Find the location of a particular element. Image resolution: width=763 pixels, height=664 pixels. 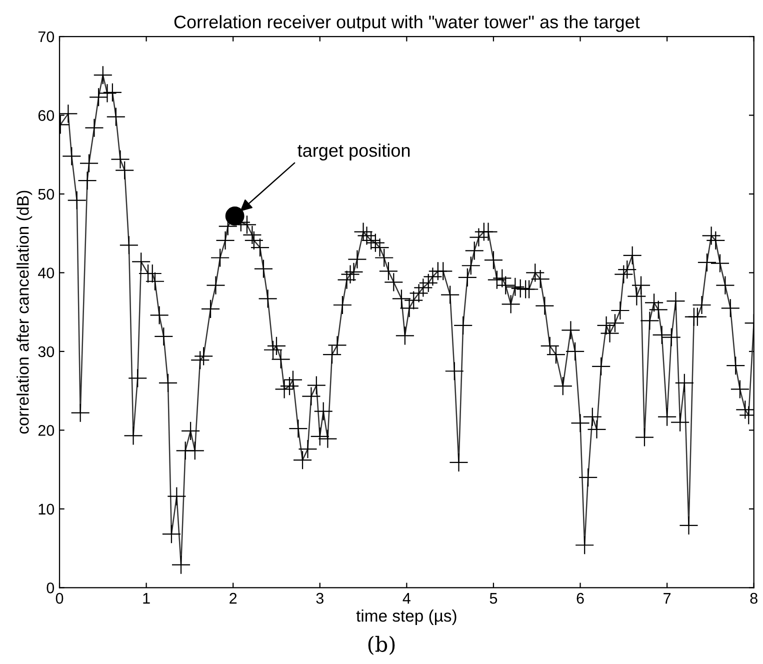

annotation: target position is located at coordinates (354, 152).